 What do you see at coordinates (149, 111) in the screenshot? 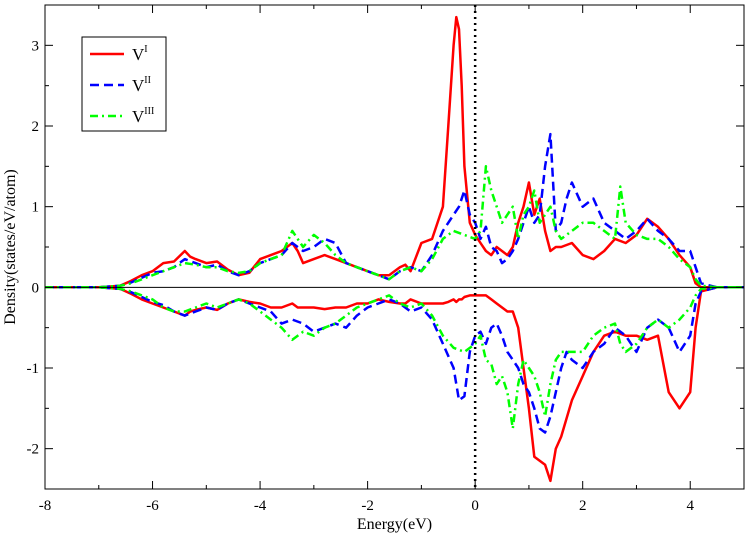
I see `legend-label-superscript: III` at bounding box center [149, 111].